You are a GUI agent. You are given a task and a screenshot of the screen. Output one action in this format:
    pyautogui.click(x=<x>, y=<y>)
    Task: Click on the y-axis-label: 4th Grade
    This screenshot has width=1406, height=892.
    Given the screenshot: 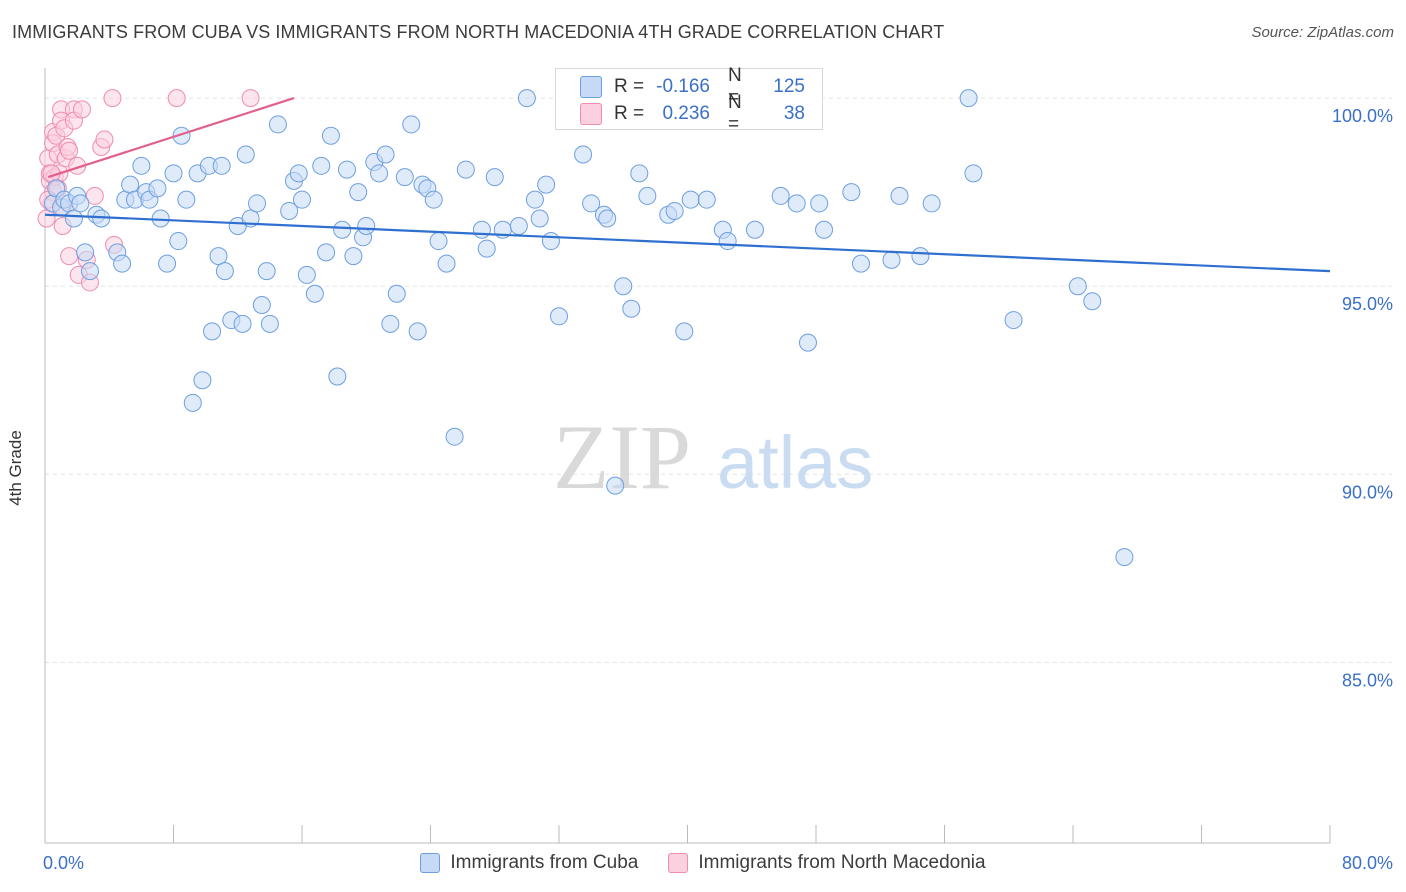 What is the action you would take?
    pyautogui.click(x=15, y=468)
    